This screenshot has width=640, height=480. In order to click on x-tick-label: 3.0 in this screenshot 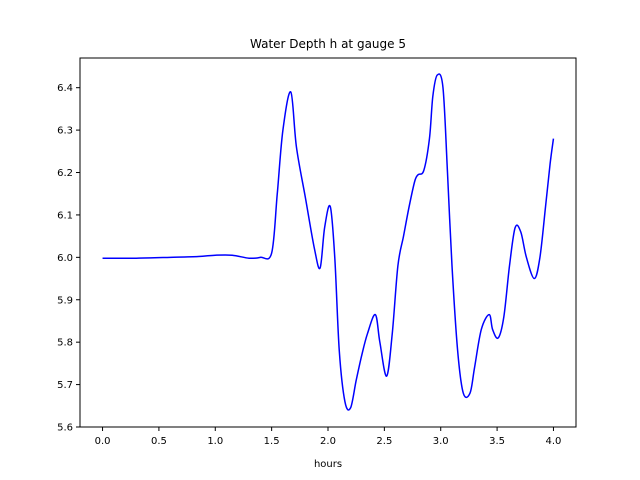, I will do `click(441, 441)`.